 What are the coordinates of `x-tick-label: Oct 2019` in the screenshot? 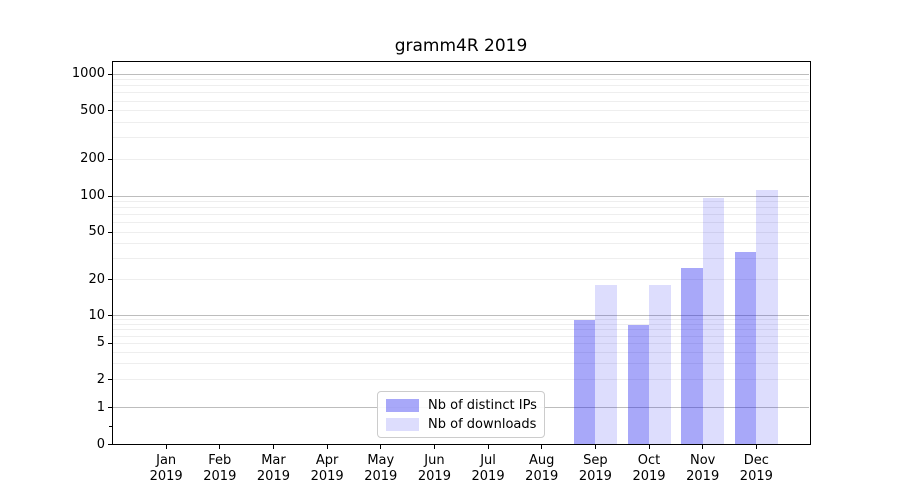 It's located at (649, 469).